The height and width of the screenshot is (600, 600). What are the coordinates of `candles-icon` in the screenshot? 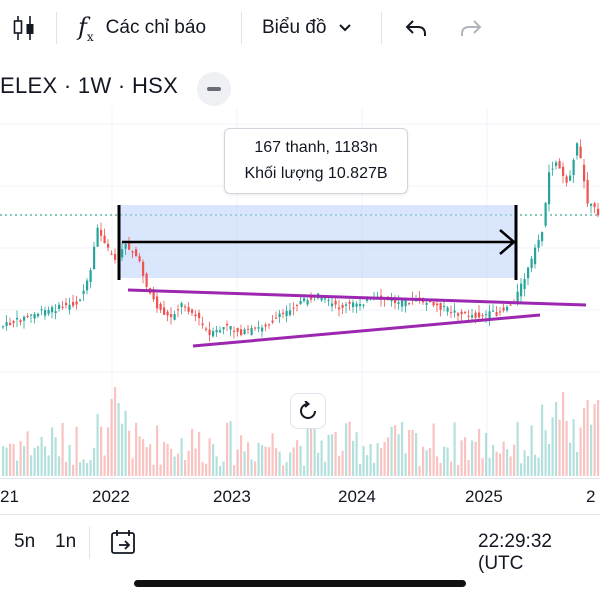 It's located at (24, 28).